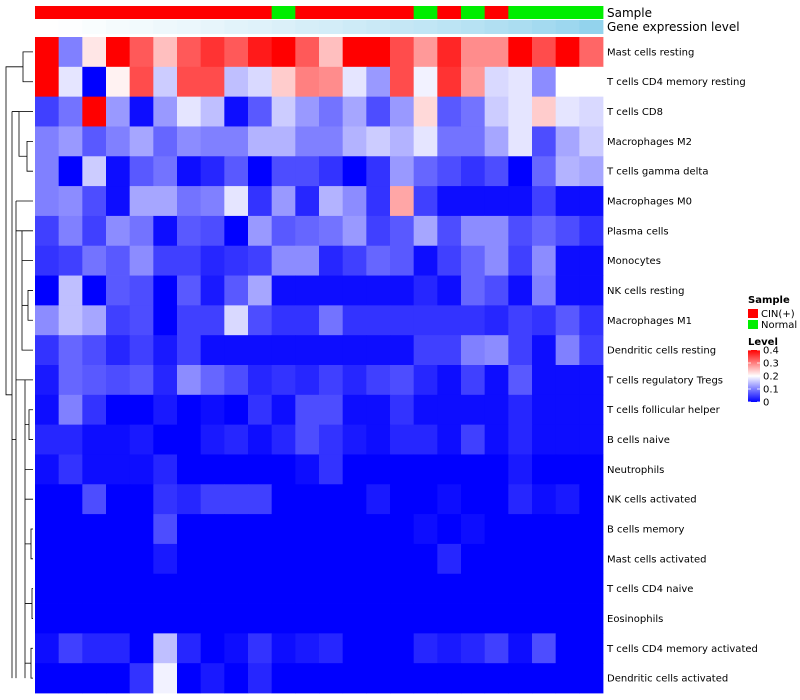 Image resolution: width=800 pixels, height=700 pixels. What do you see at coordinates (638, 231) in the screenshot?
I see `row-label: Plasma cells` at bounding box center [638, 231].